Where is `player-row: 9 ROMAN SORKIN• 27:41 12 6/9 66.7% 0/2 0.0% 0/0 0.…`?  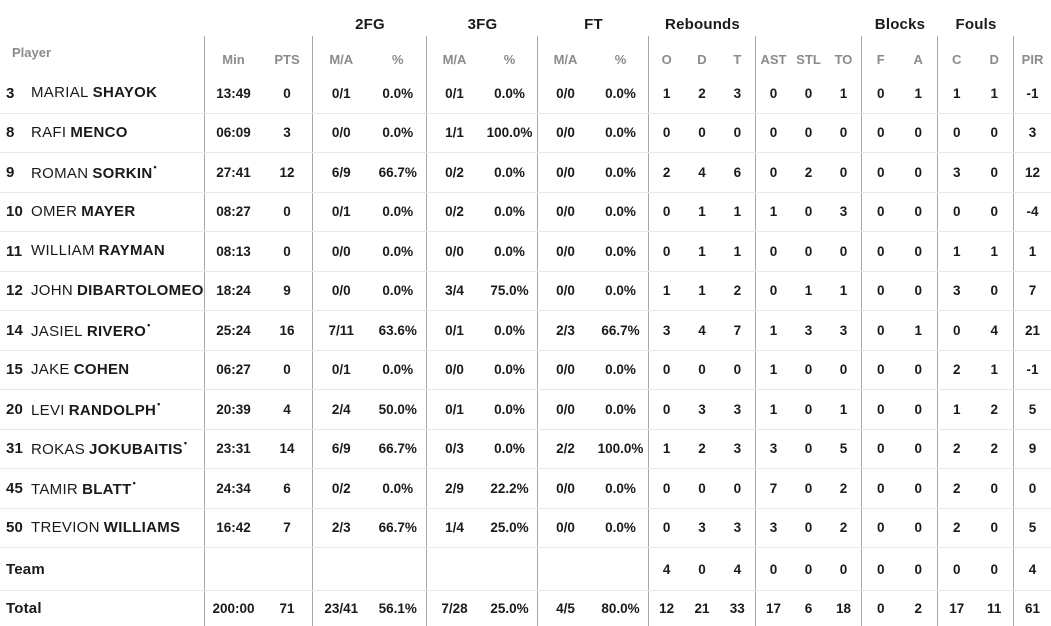 player-row: 9 ROMAN SORKIN• 27:41 12 6/9 66.7% 0/2 0.0% 0/0 0.… is located at coordinates (525, 173).